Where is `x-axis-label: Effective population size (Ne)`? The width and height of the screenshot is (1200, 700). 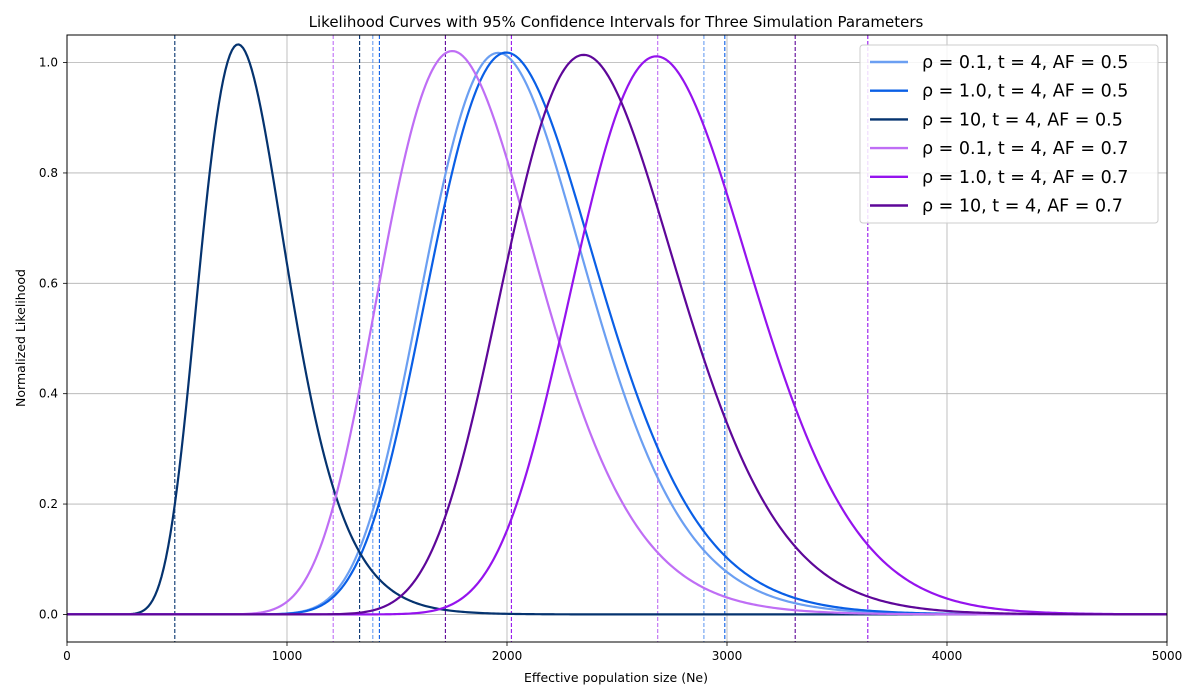
x-axis-label: Effective population size (Ne) is located at coordinates (616, 677).